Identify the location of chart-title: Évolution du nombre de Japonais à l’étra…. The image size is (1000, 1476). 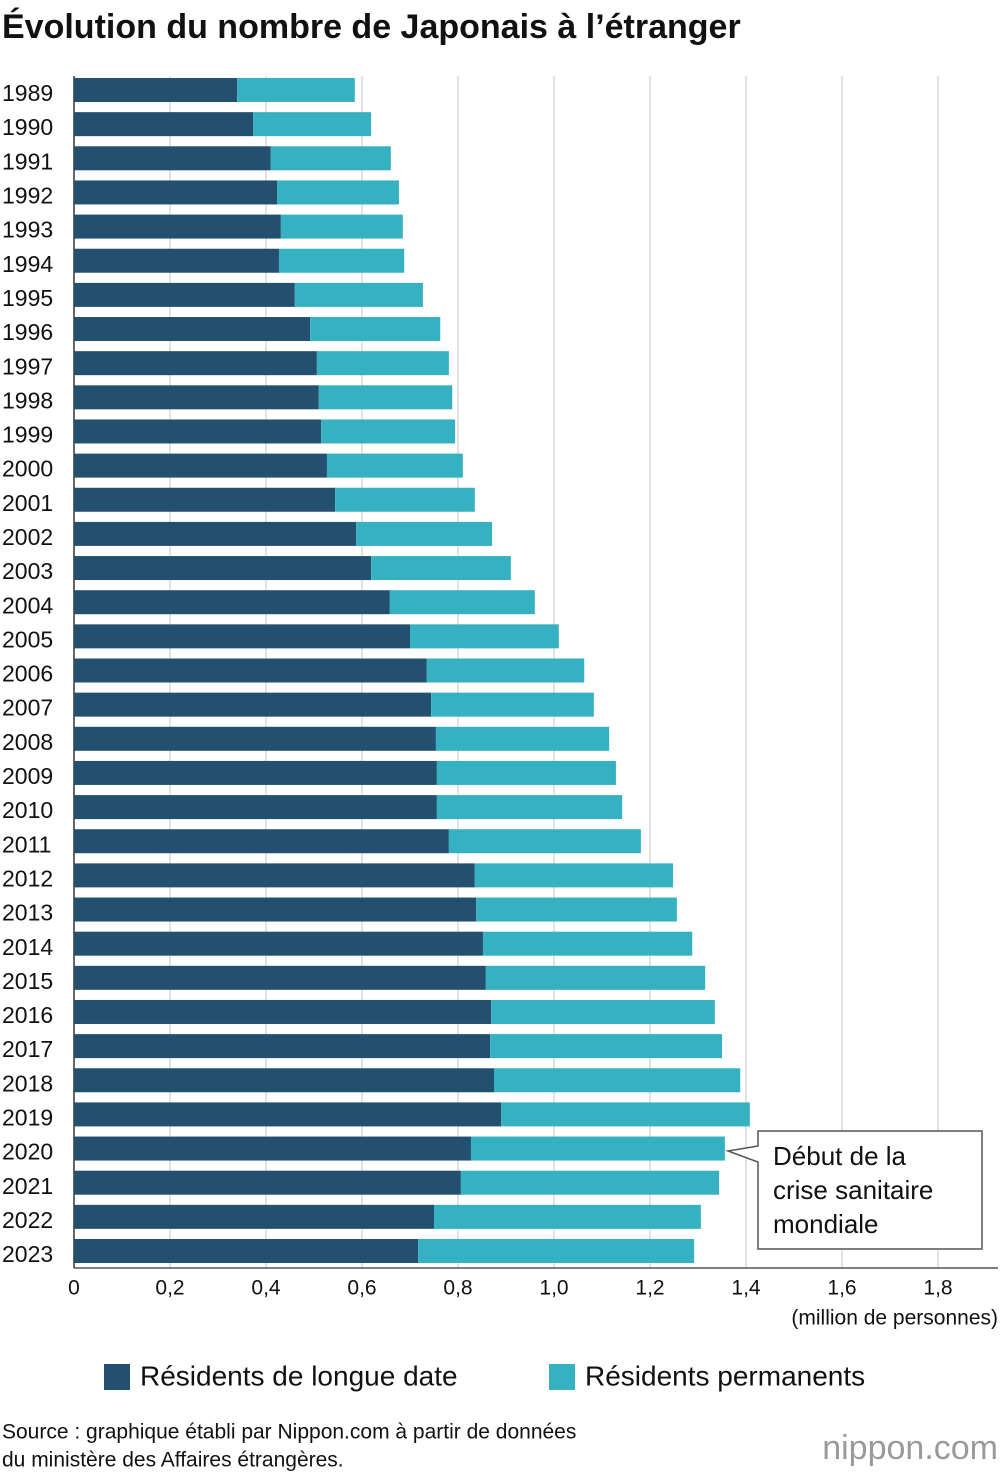
(371, 27).